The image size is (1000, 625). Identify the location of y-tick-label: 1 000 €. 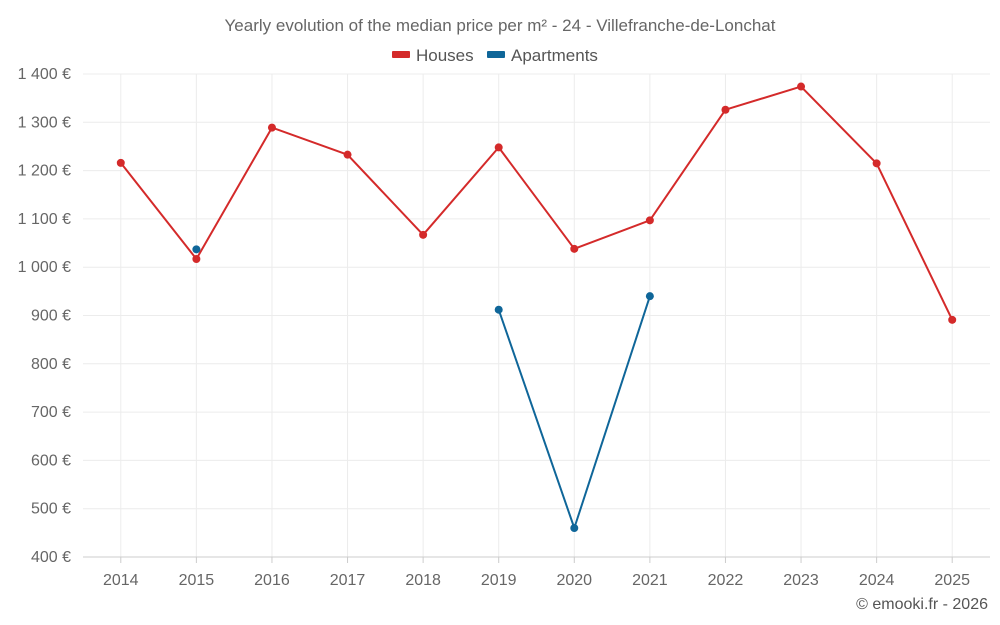
(44, 267).